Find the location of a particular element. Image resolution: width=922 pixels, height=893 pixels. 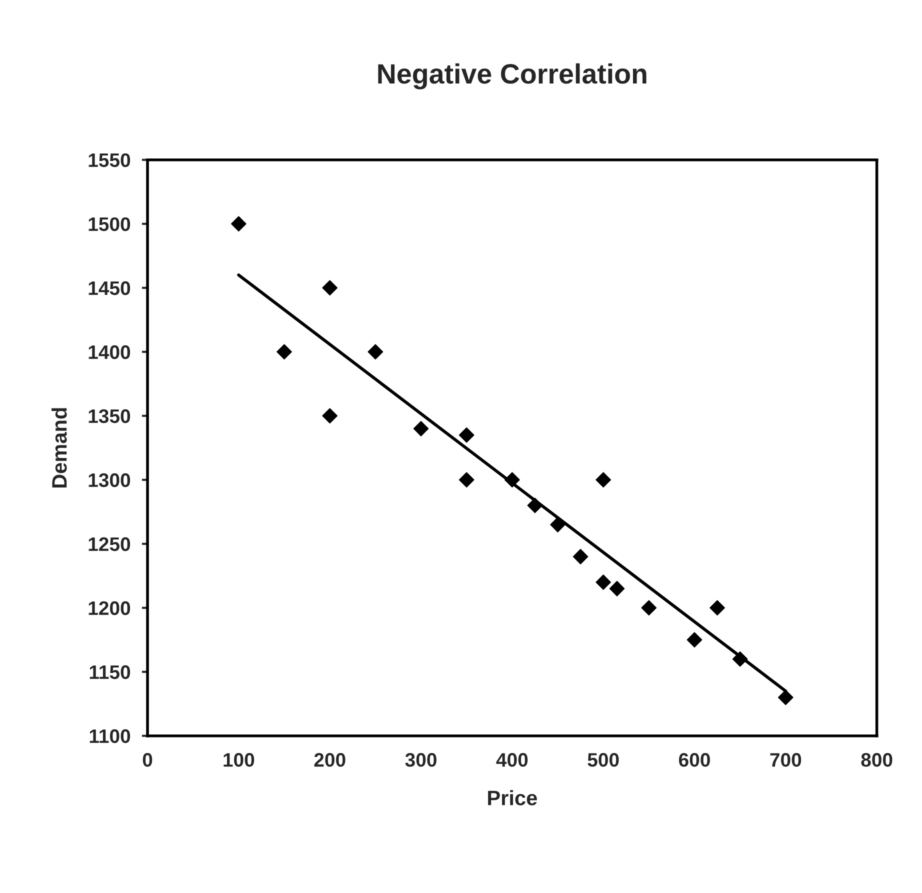

x-tick-label: 800 is located at coordinates (876, 760).